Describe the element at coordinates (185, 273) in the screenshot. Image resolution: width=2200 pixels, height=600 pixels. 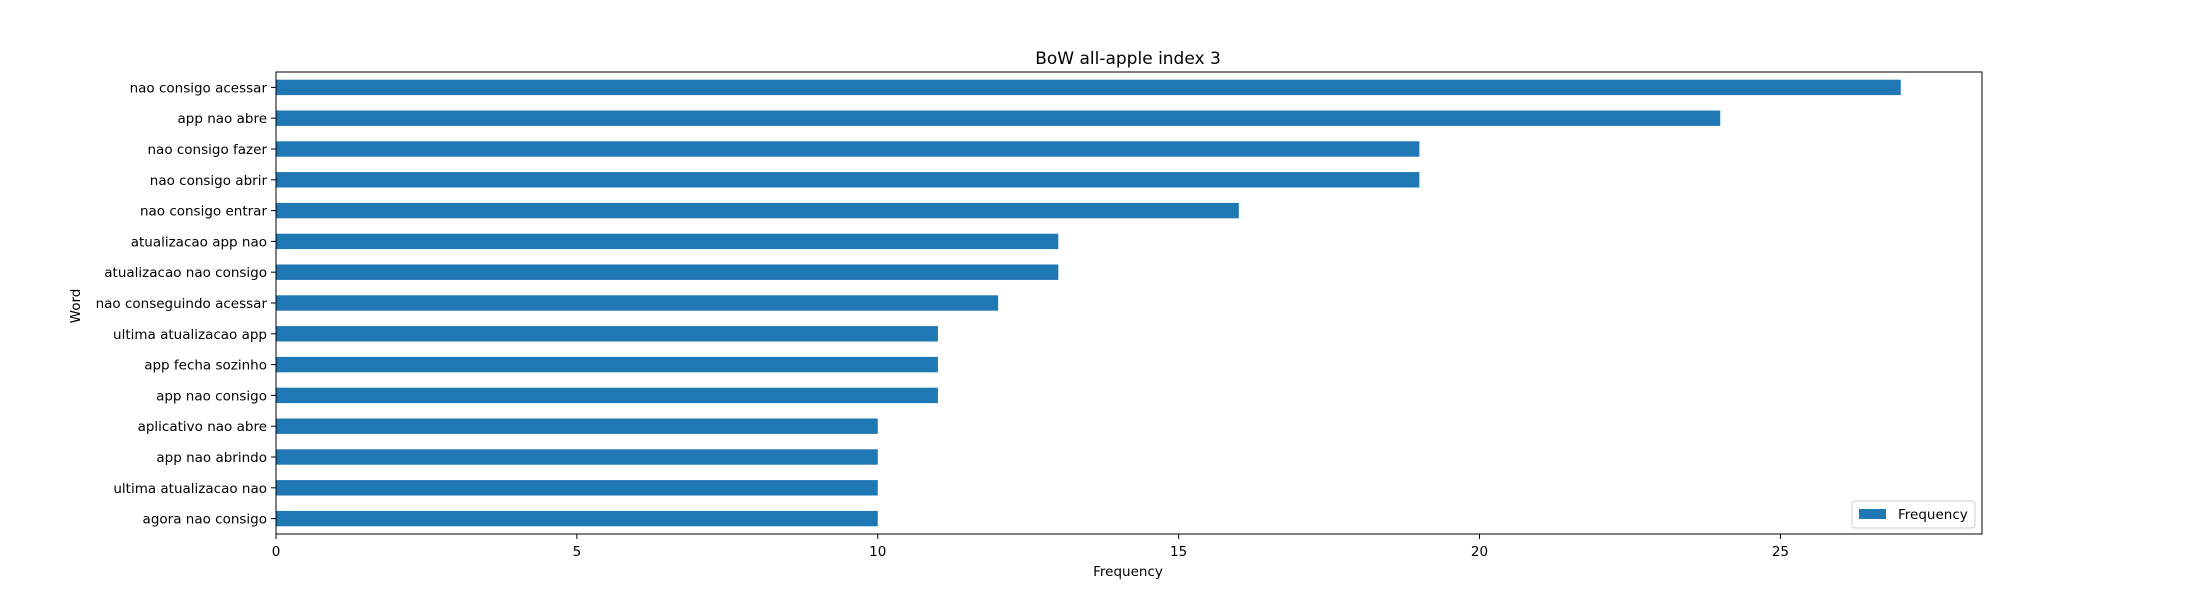
I see `y-tick-label: atualizacao nao consigo` at that location.